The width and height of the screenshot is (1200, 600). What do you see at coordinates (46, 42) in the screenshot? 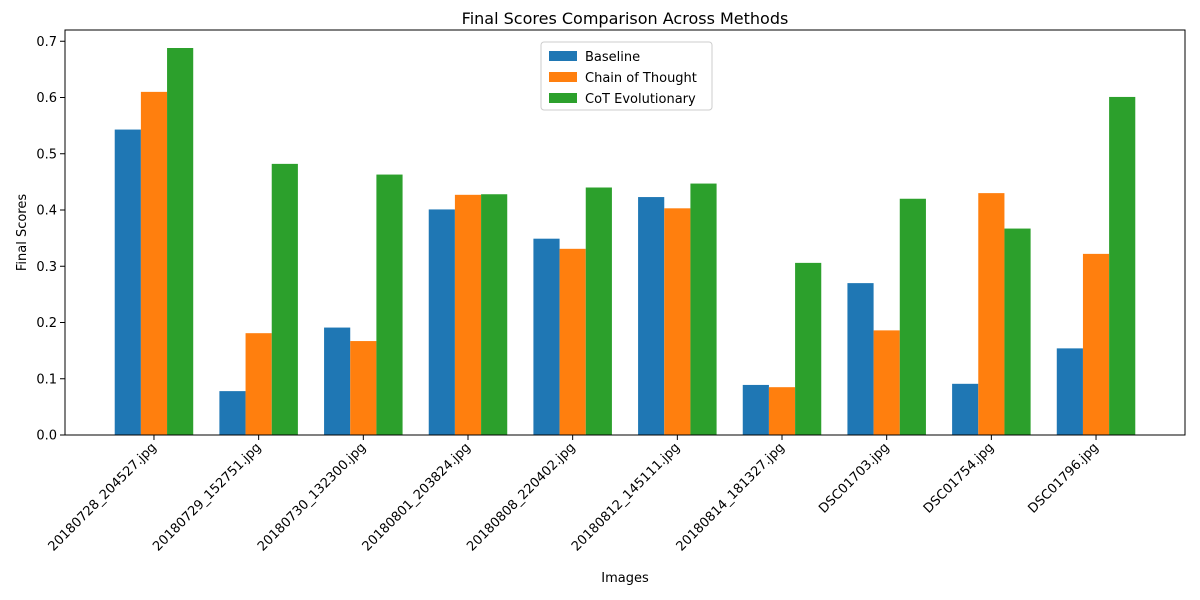
I see `y-tick-label: 0.7` at bounding box center [46, 42].